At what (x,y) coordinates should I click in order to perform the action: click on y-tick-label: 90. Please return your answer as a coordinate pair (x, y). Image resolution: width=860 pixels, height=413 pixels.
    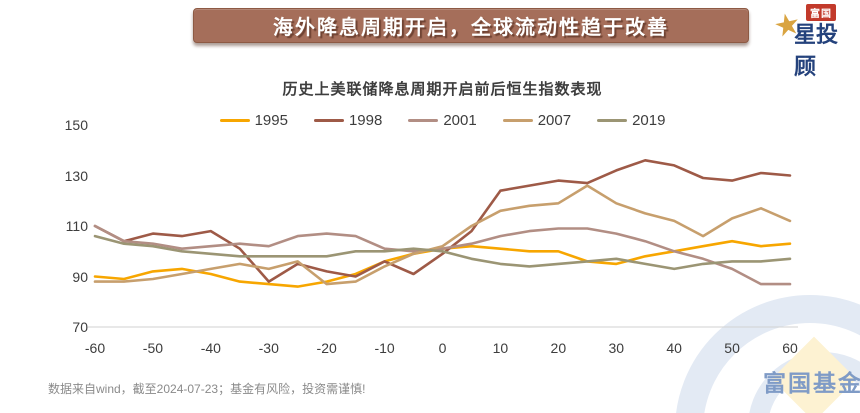
    Looking at the image, I should click on (80, 276).